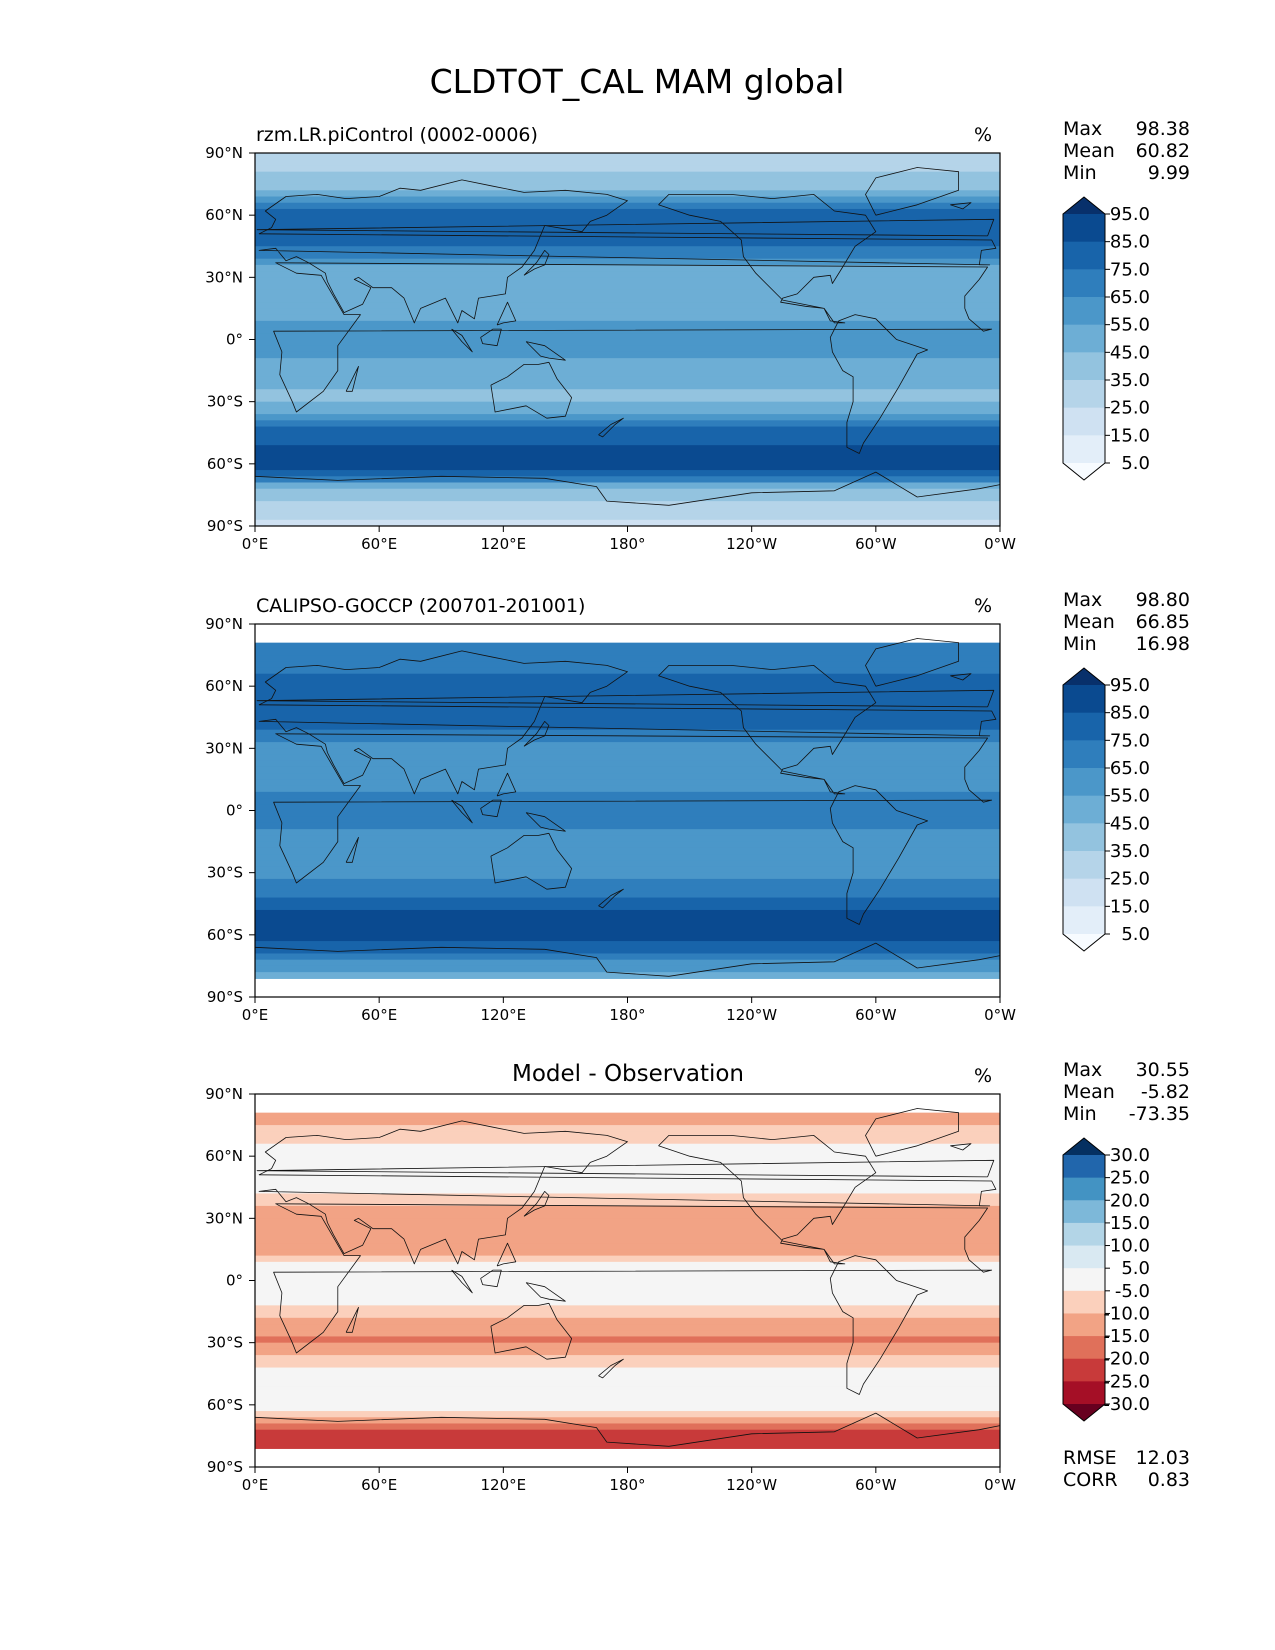 The height and width of the screenshot is (1650, 1275). What do you see at coordinates (627, 1015) in the screenshot?
I see `x-tick-label: 180°` at bounding box center [627, 1015].